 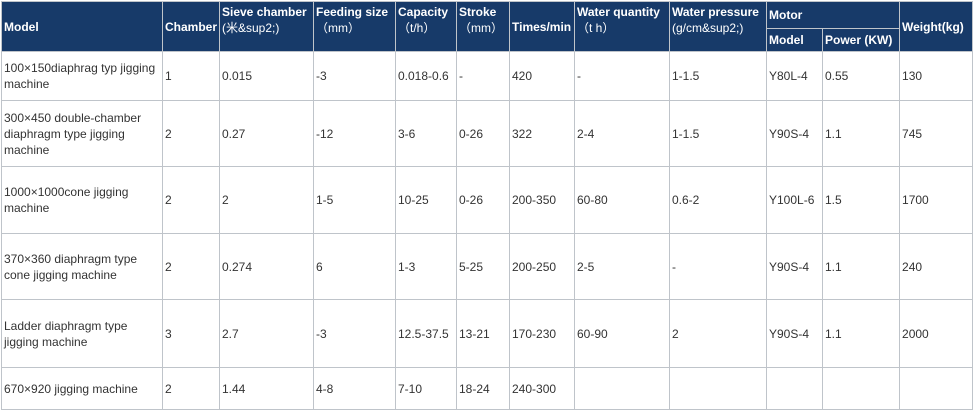 I want to click on header-stroke: Stroke （mm）, so click(x=483, y=26).